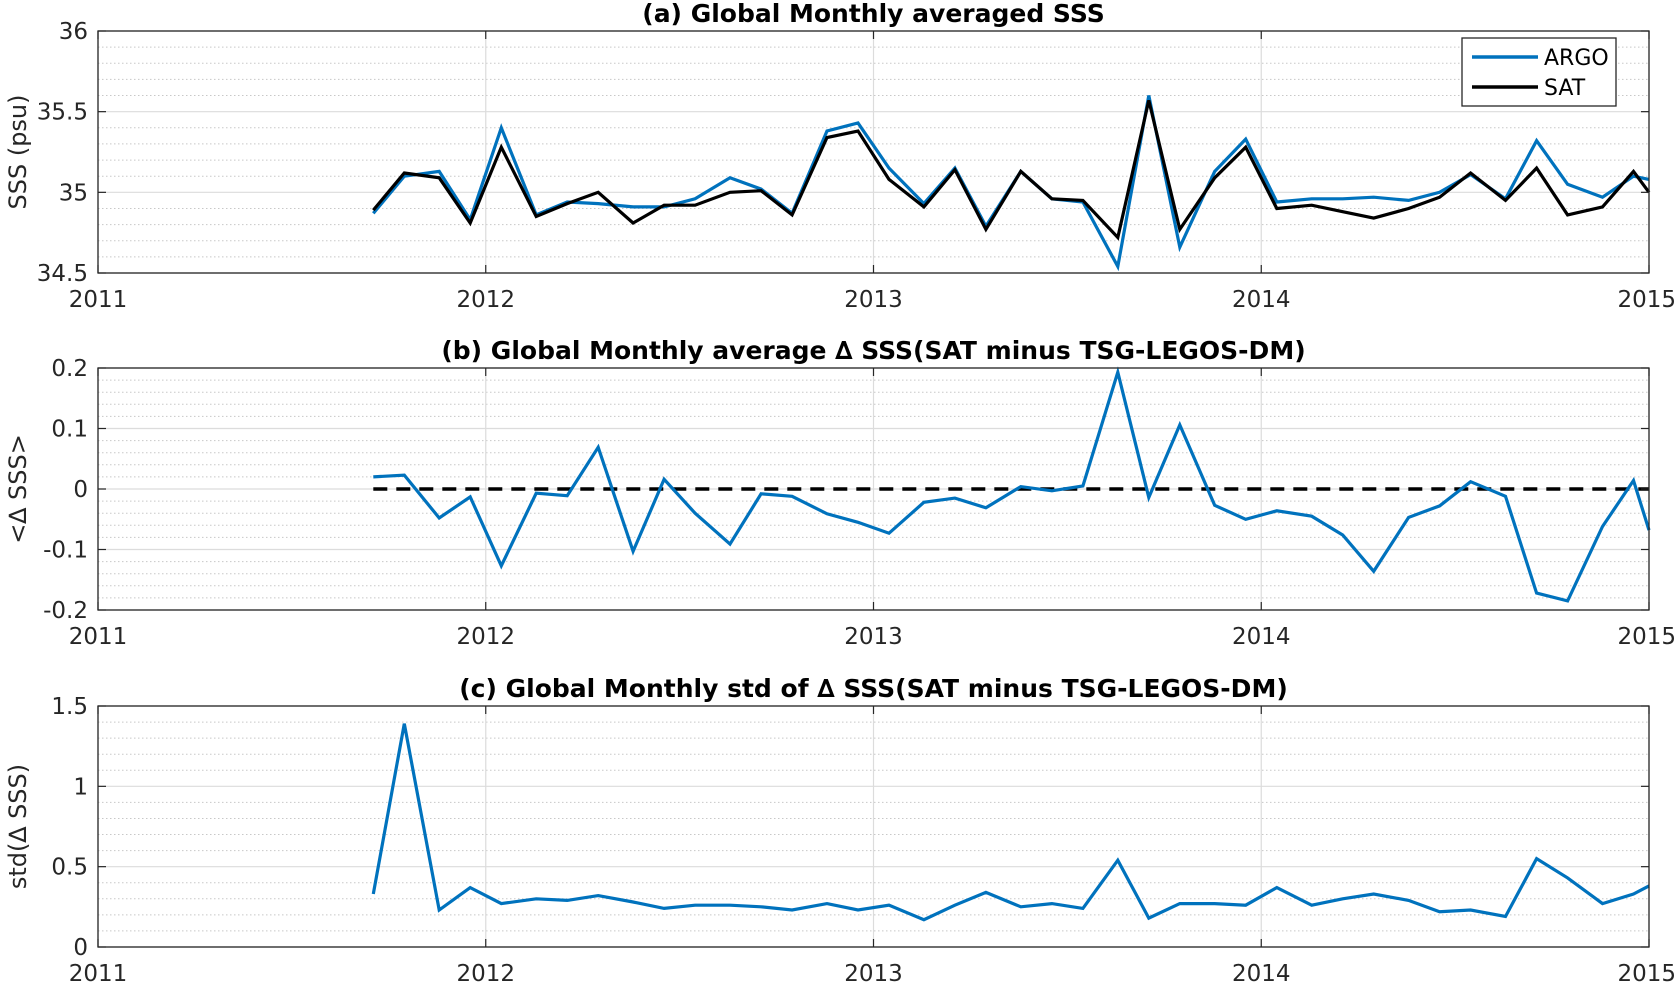  I want to click on panel-1-y-tick-label: 0.1, so click(69, 430).